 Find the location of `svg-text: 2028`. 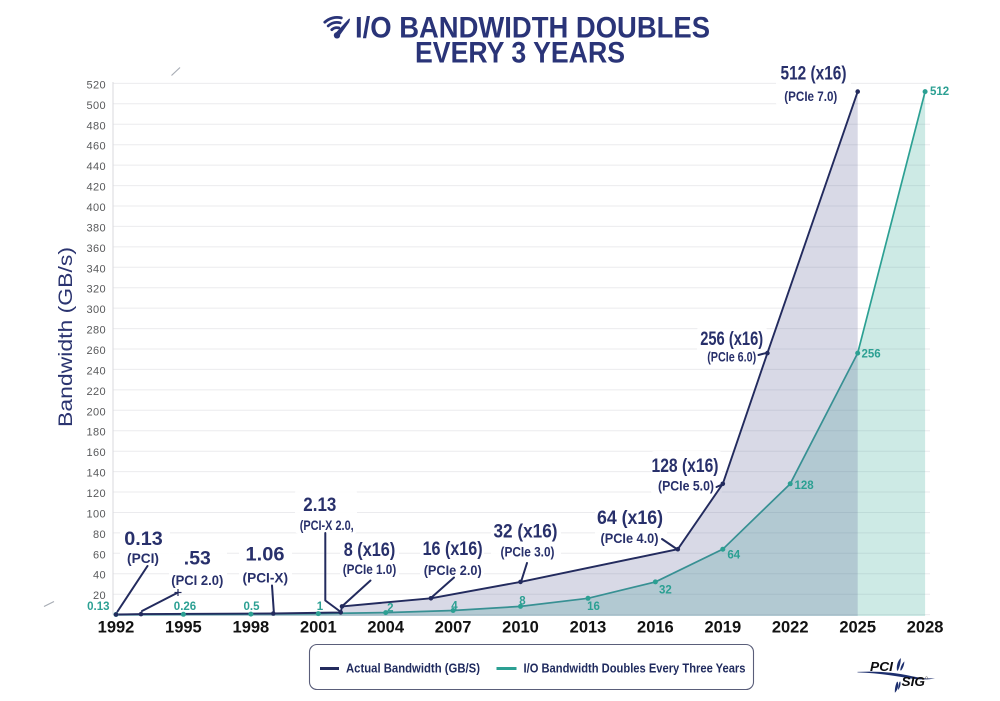

svg-text: 2028 is located at coordinates (925, 628).